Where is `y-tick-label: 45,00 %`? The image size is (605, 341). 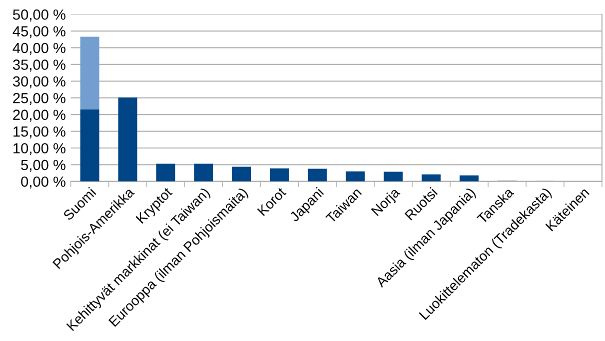
y-tick-label: 45,00 % is located at coordinates (39, 32).